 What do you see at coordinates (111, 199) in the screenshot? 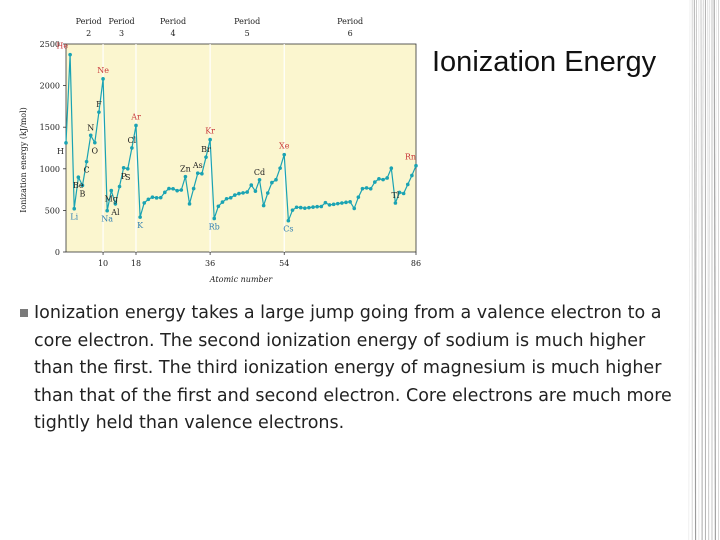
I see `element-label: Mg` at bounding box center [111, 199].